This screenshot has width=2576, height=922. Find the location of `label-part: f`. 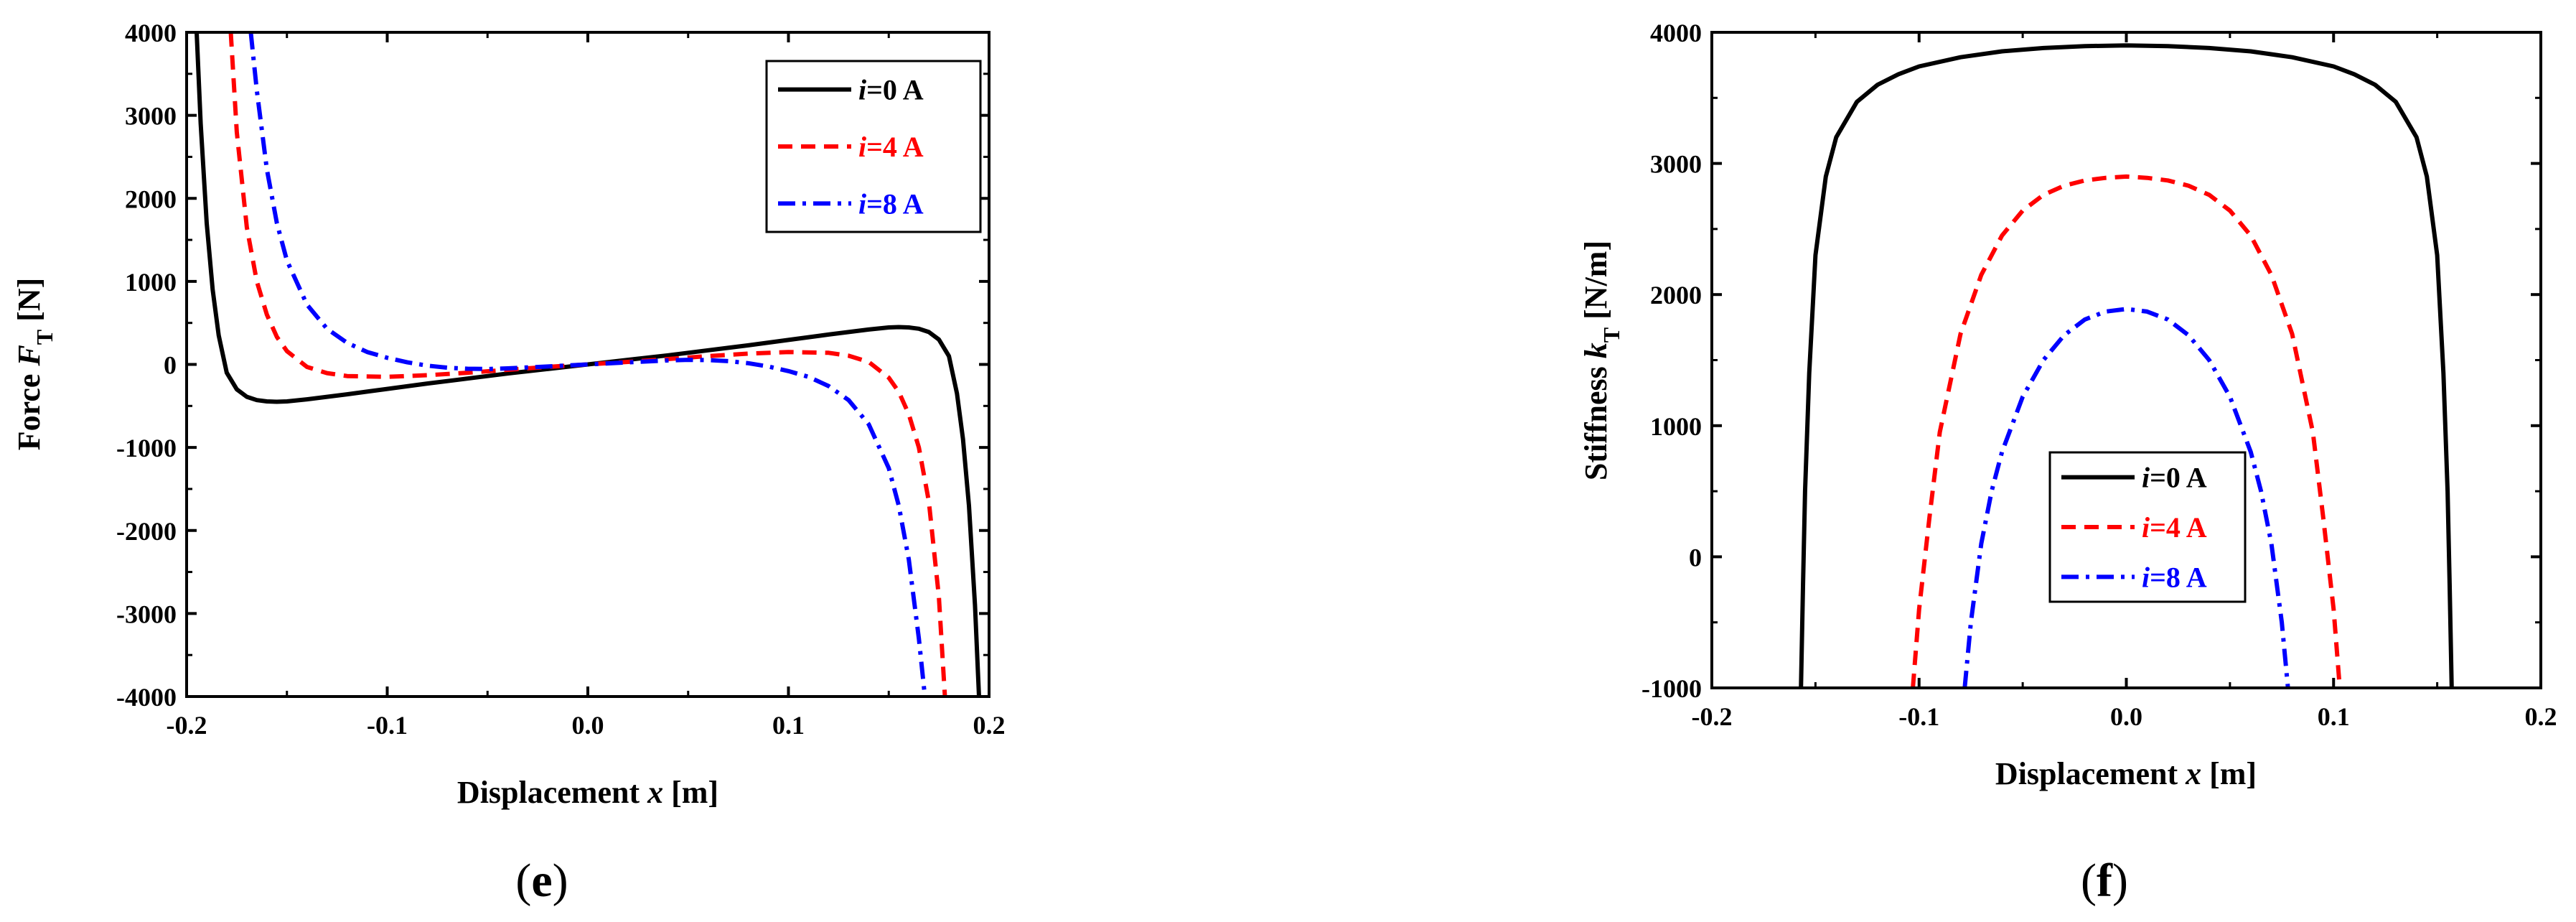

label-part: f is located at coordinates (2105, 881).